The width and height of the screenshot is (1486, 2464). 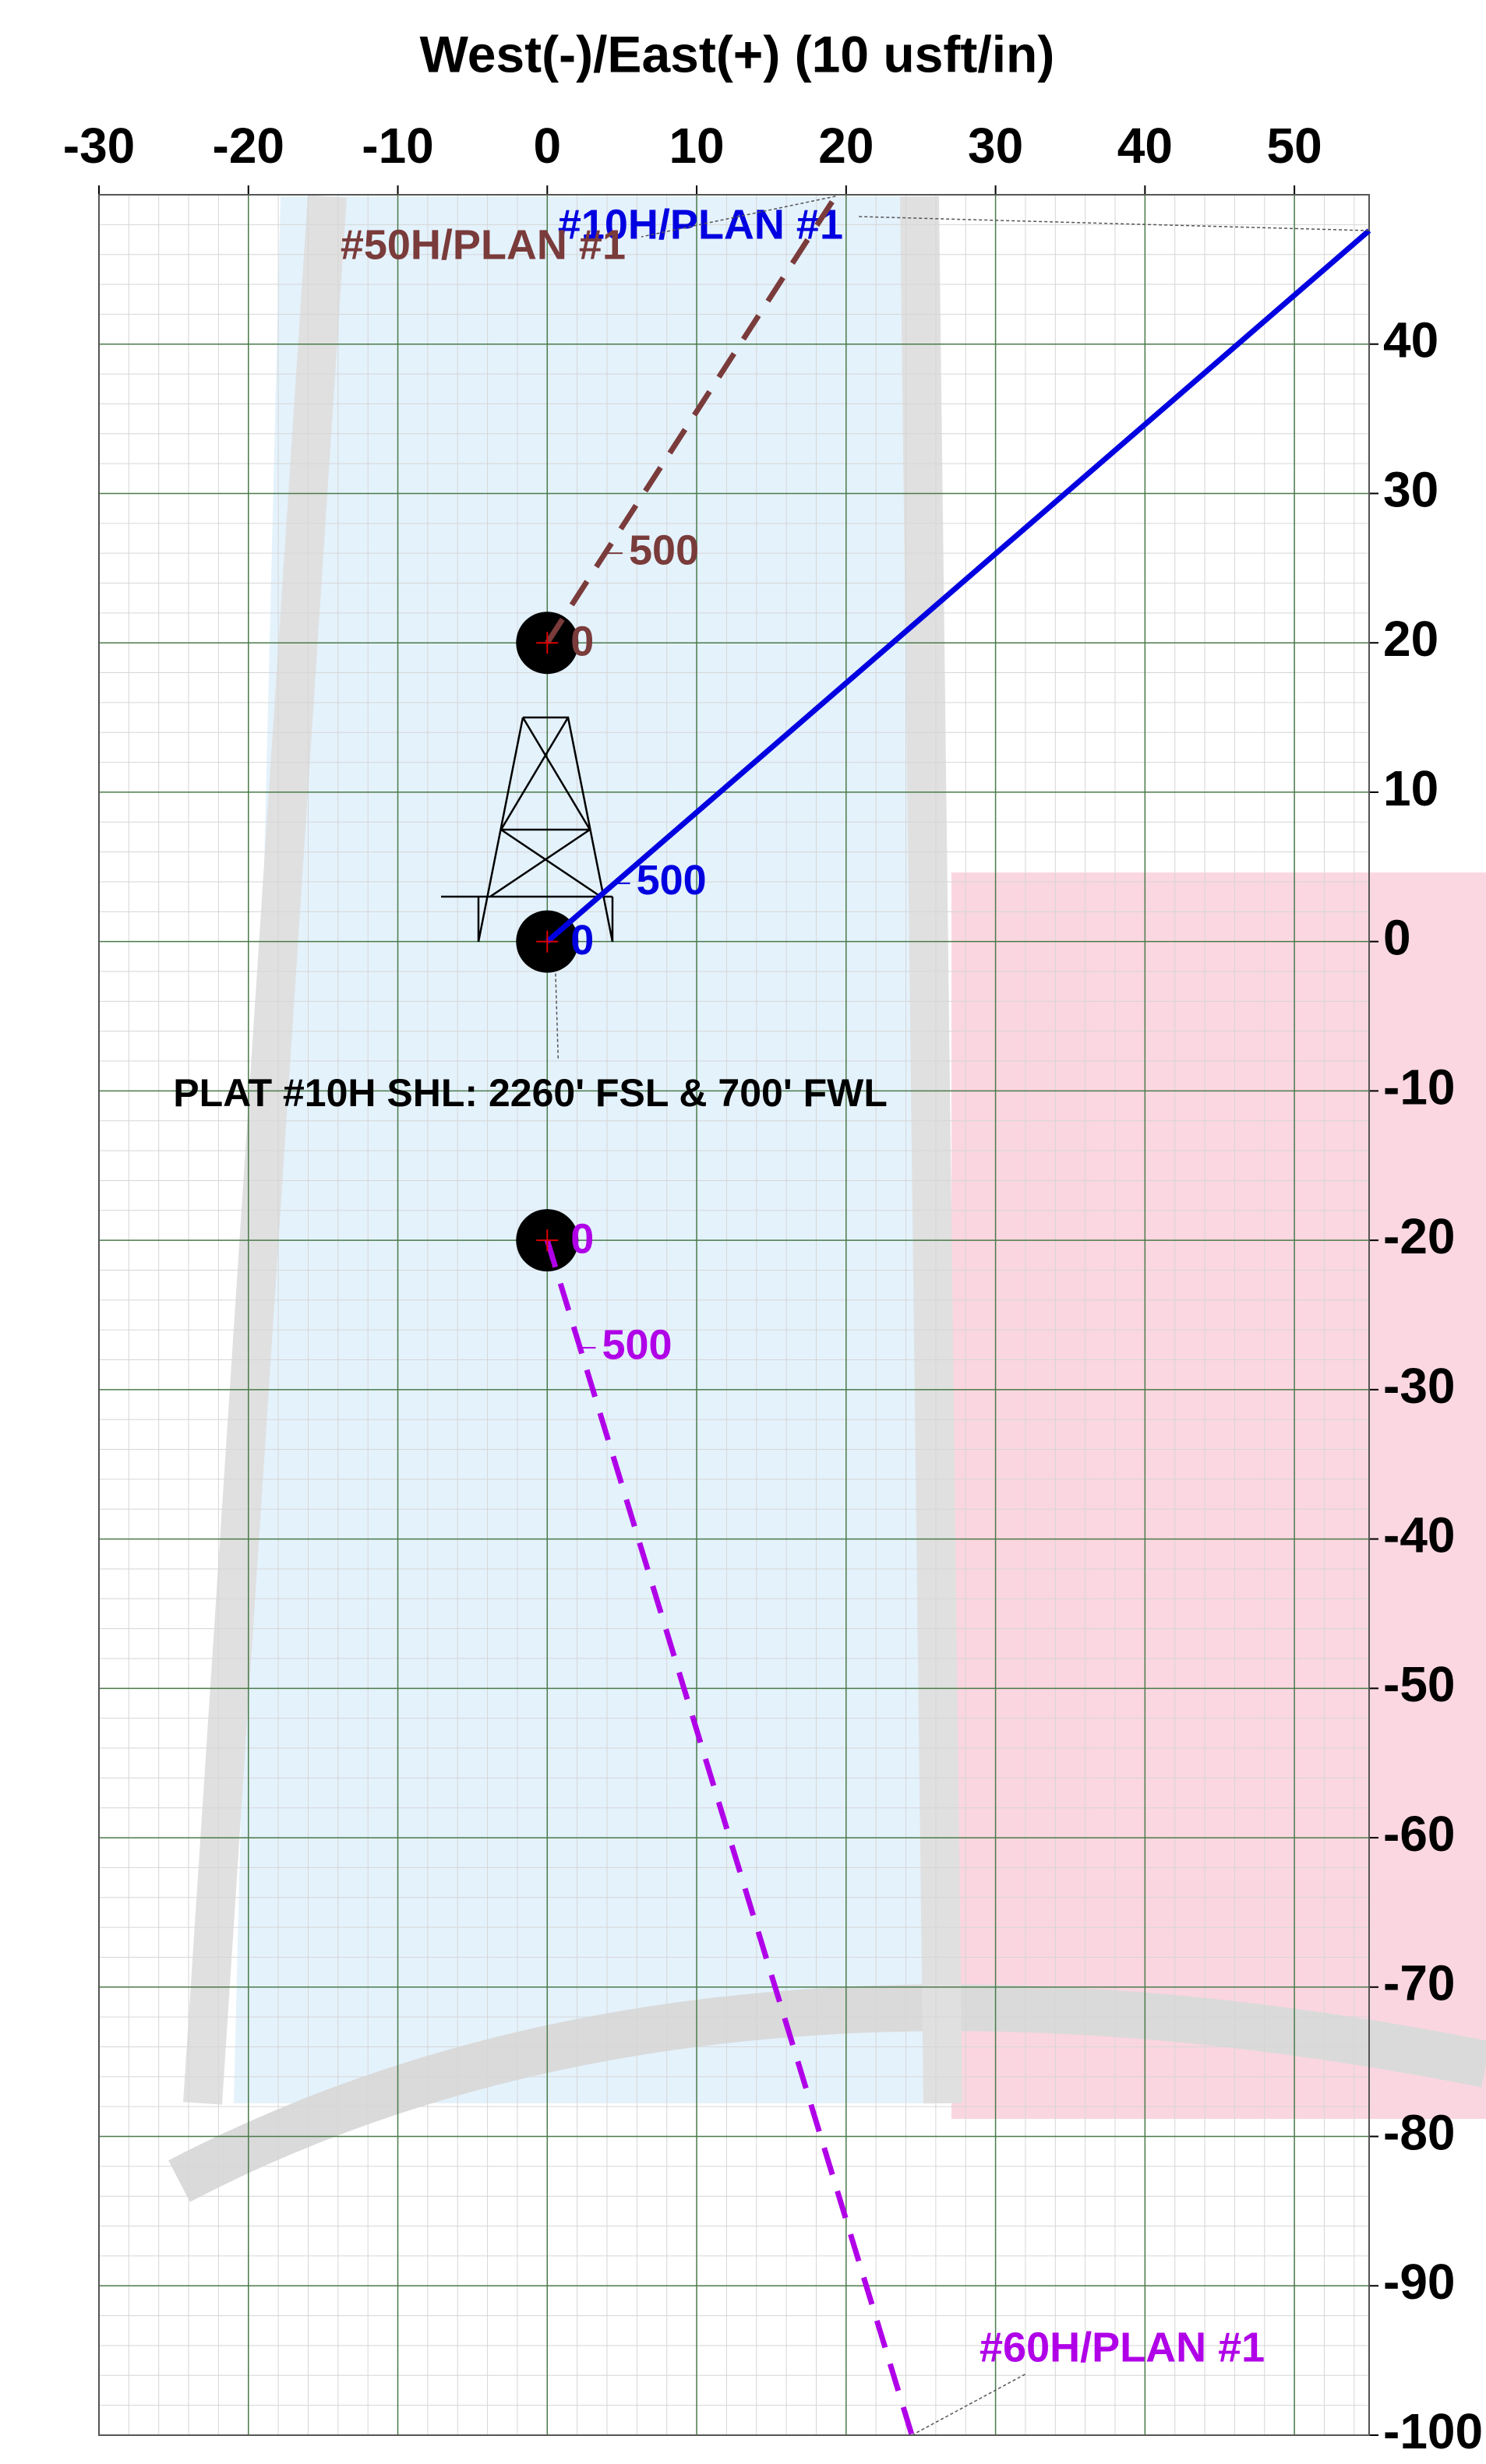 What do you see at coordinates (547, 146) in the screenshot?
I see `x-tick-label: 0` at bounding box center [547, 146].